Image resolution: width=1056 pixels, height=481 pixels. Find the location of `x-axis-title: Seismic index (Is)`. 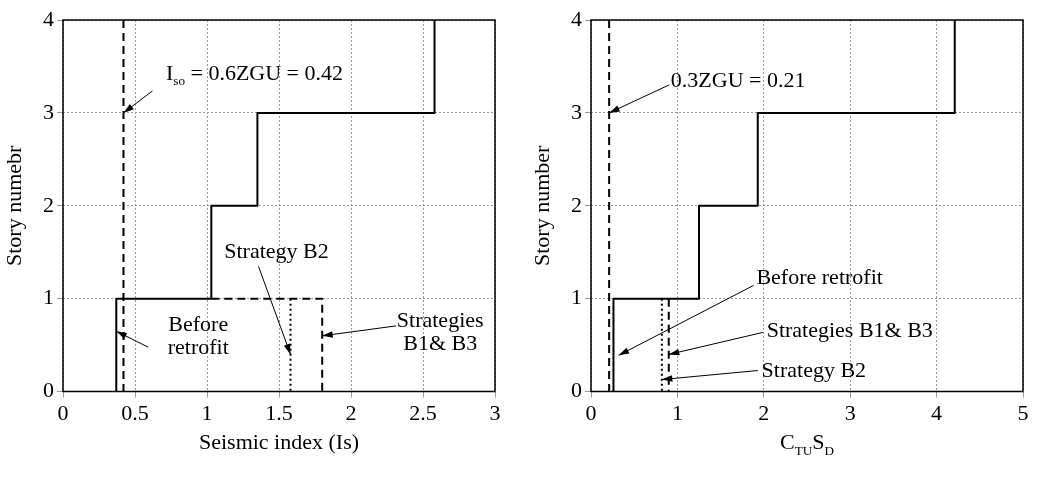

x-axis-title: Seismic index (Is) is located at coordinates (279, 442).